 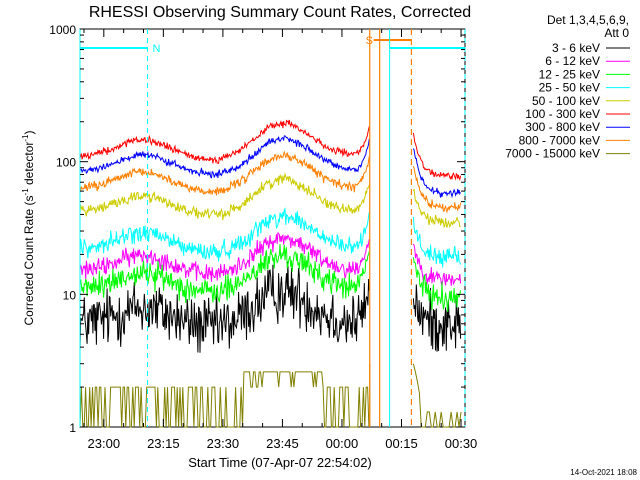 I want to click on series-line-12-25kev-post, so click(x=437, y=284).